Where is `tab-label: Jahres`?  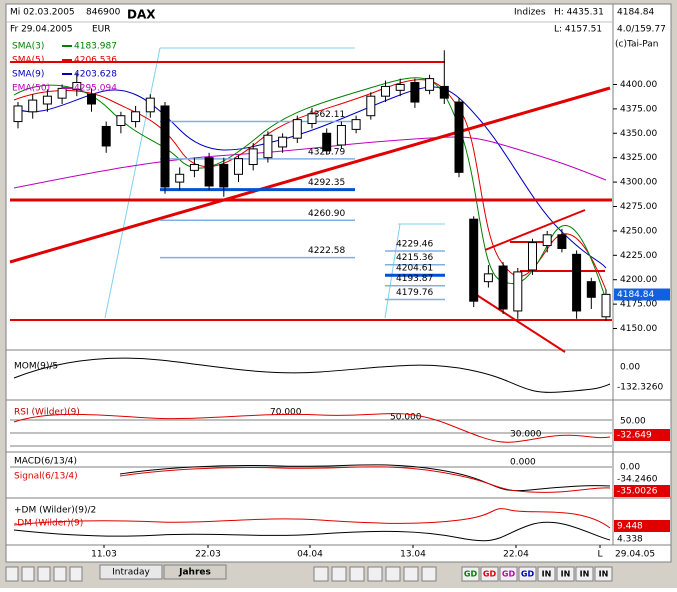
tab-label: Jahres is located at coordinates (194, 573).